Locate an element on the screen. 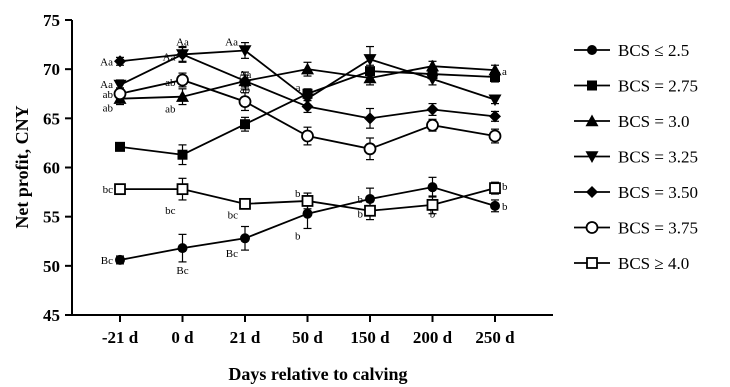 Image resolution: width=730 pixels, height=387 pixels. y-tick-label: 60 is located at coordinates (51, 168).